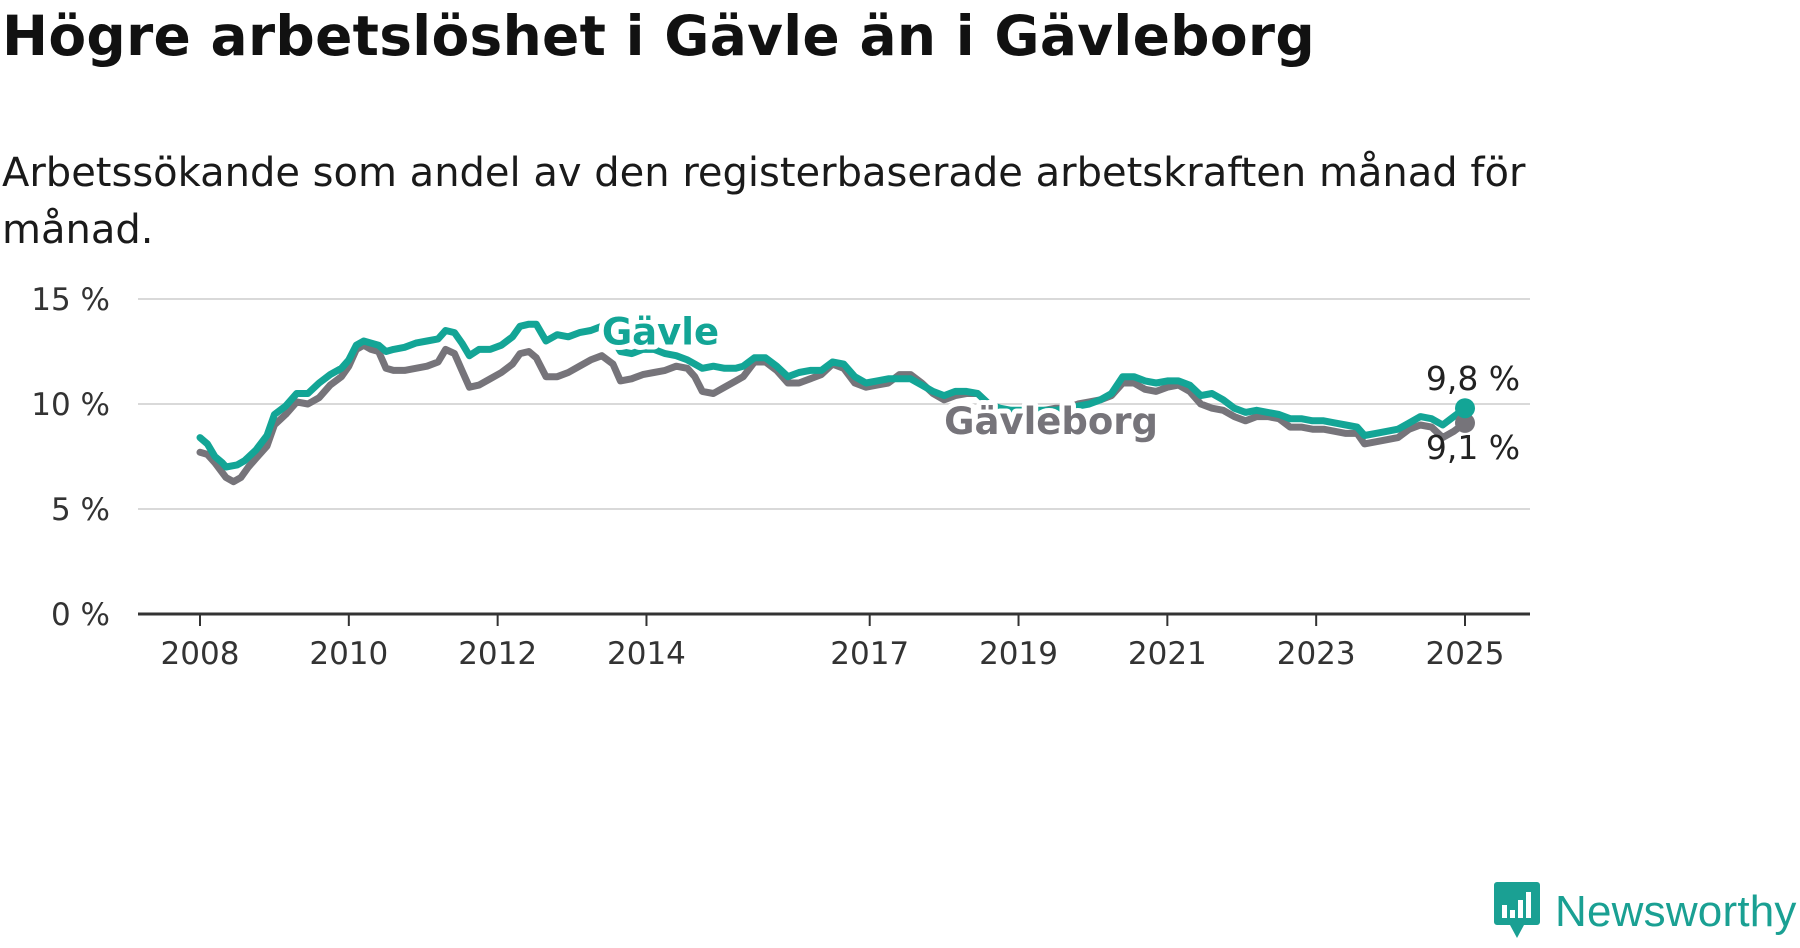  I want to click on x-tick-label: 2017, so click(869, 654).